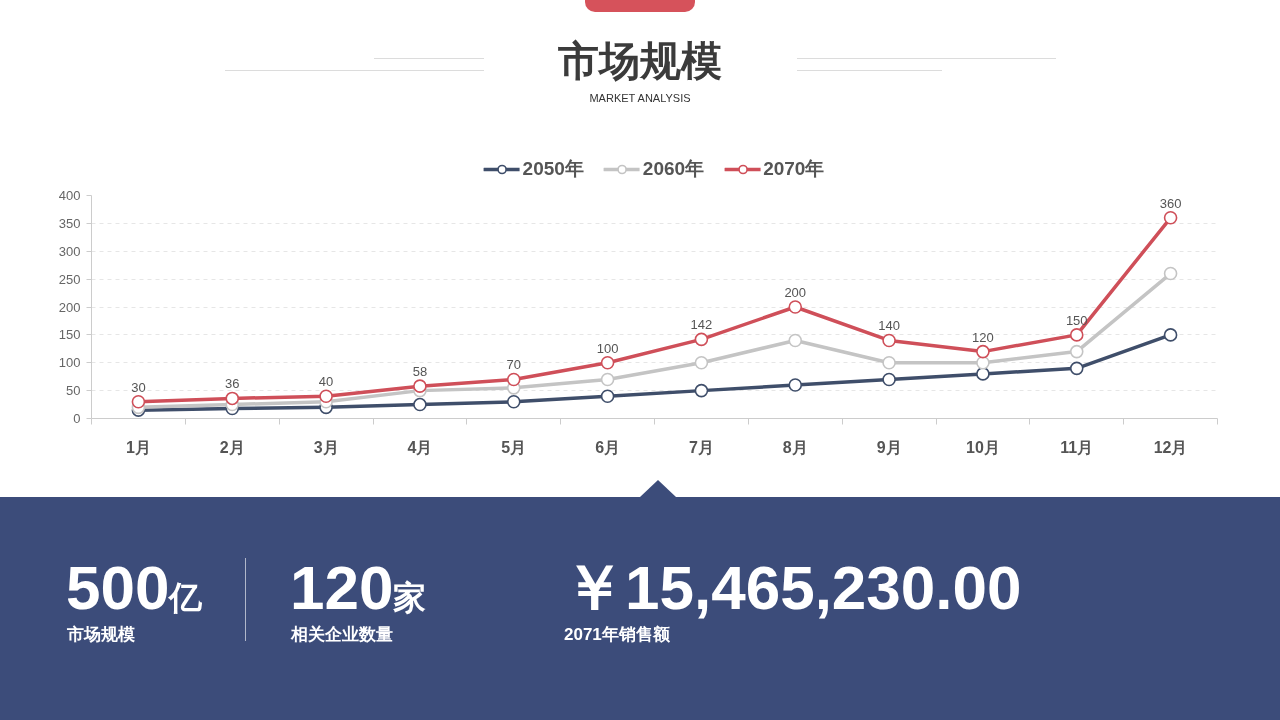 The image size is (1280, 720). I want to click on y-tick-label: 50, so click(73, 391).